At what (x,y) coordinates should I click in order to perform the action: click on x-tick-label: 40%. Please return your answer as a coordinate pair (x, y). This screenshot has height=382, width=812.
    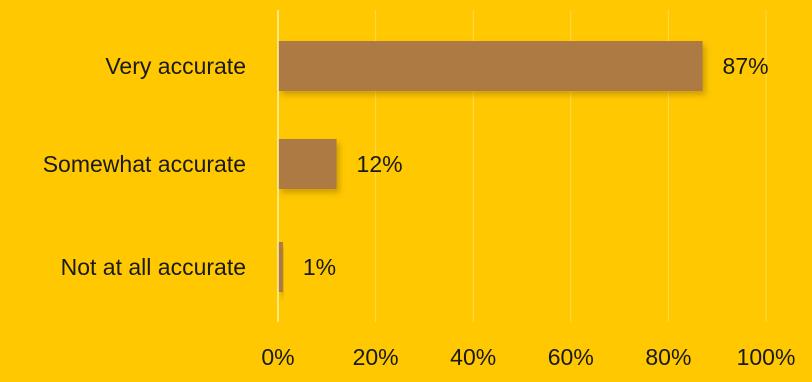
    Looking at the image, I should click on (473, 357).